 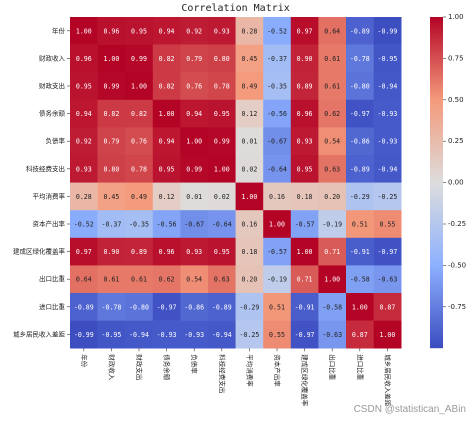 I want to click on cell-value-label: -0.58, so click(x=360, y=280).